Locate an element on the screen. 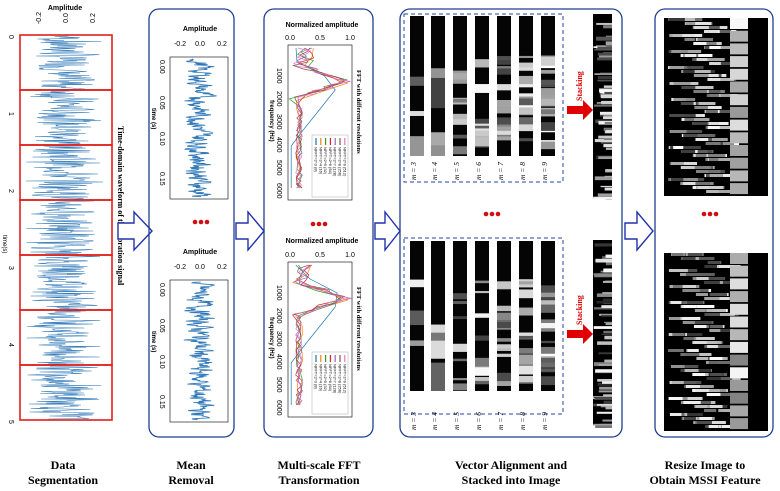 The image size is (780, 491). stage4-upper-dashed-box is located at coordinates (483, 98).